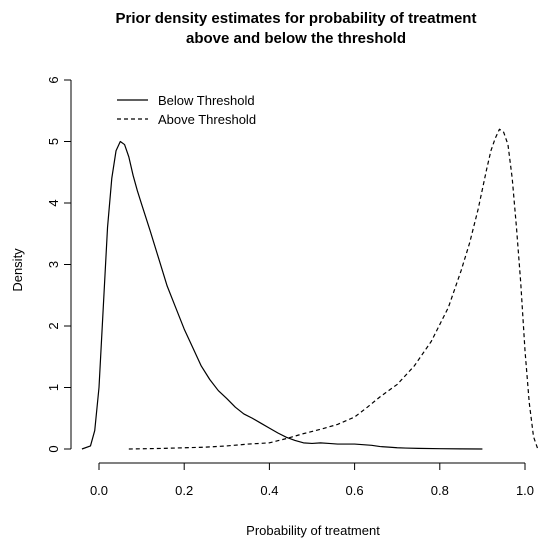 Image resolution: width=539 pixels, height=543 pixels. Describe the element at coordinates (184, 490) in the screenshot. I see `x-tick-label: 0.2` at that location.